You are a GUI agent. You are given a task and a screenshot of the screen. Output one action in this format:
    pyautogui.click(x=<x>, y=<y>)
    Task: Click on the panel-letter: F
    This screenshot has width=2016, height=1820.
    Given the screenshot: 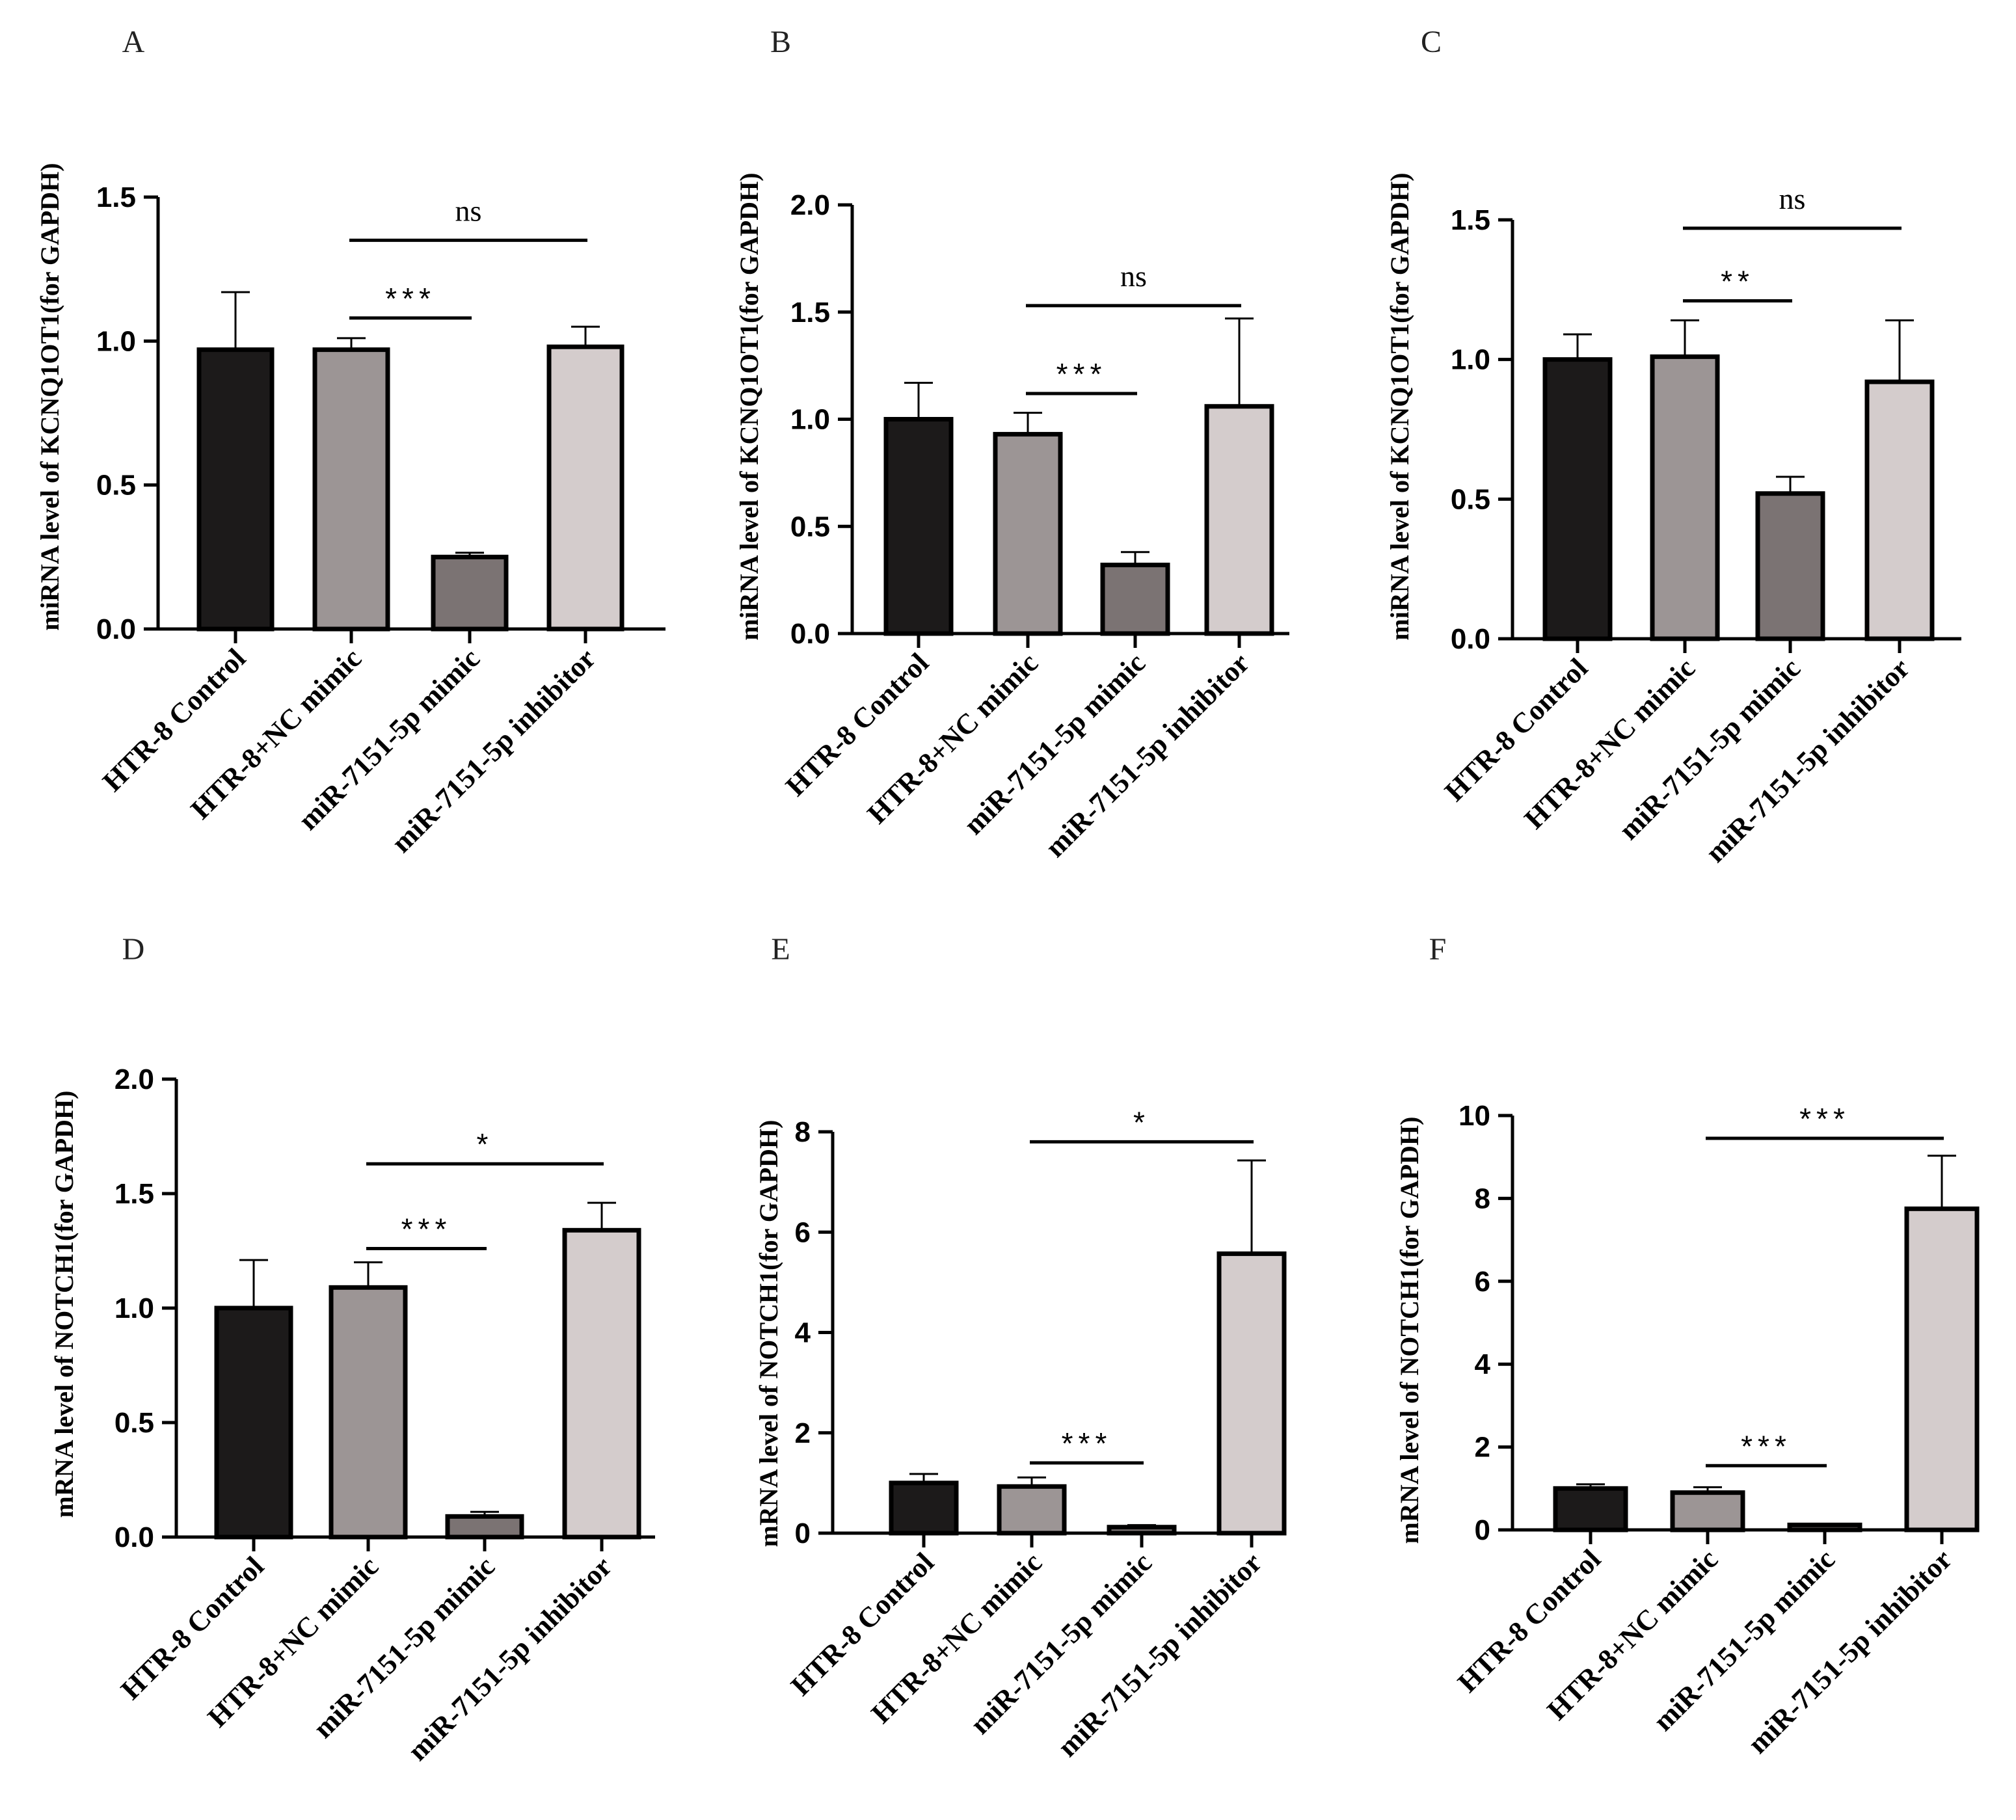 What is the action you would take?
    pyautogui.click(x=1438, y=950)
    